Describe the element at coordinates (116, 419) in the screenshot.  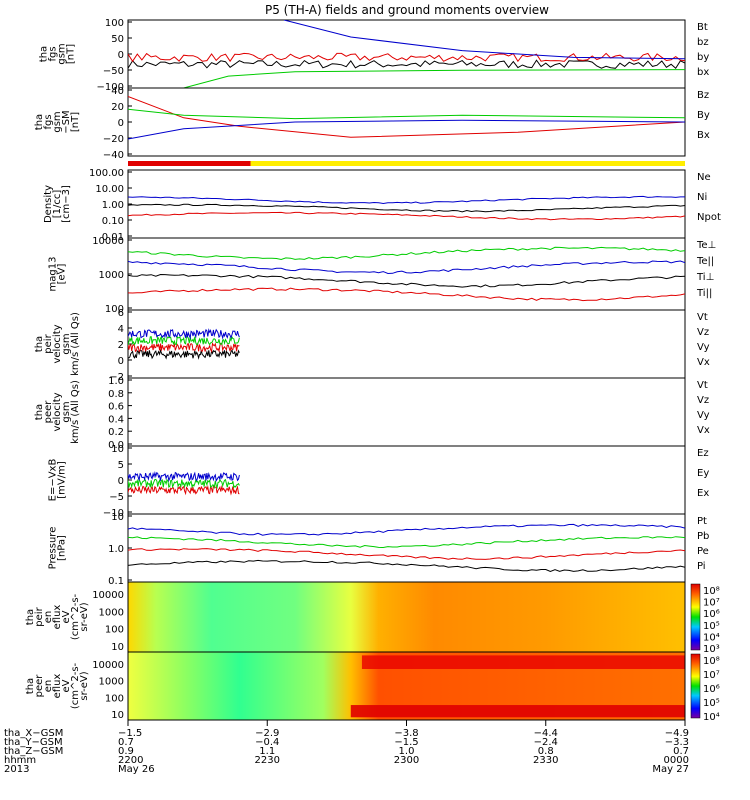
I see `y-tick-label: 0.4` at that location.